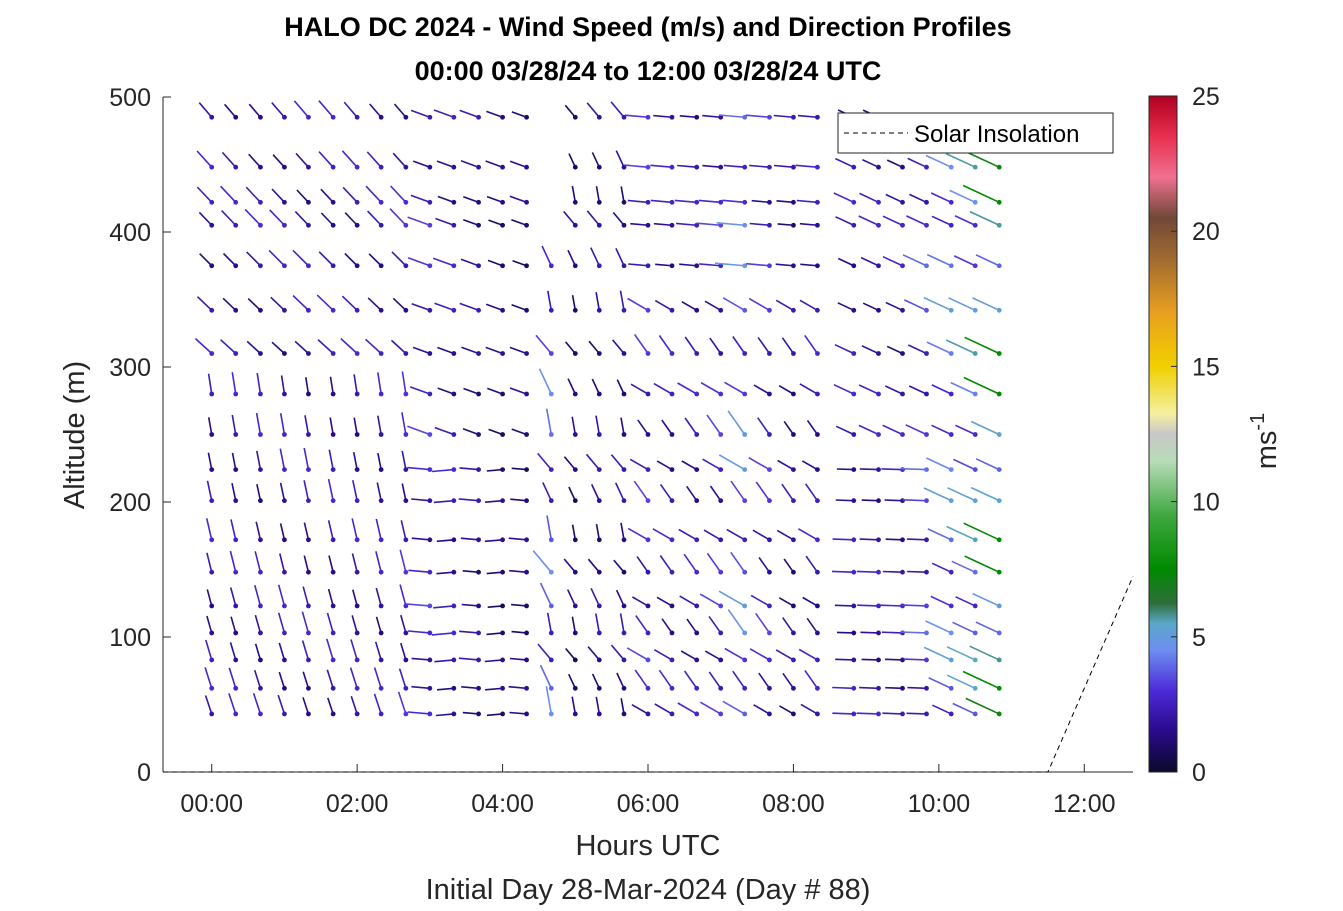  Describe the element at coordinates (1258, 422) in the screenshot. I see `colorbar-unit-exponent: -1` at that location.